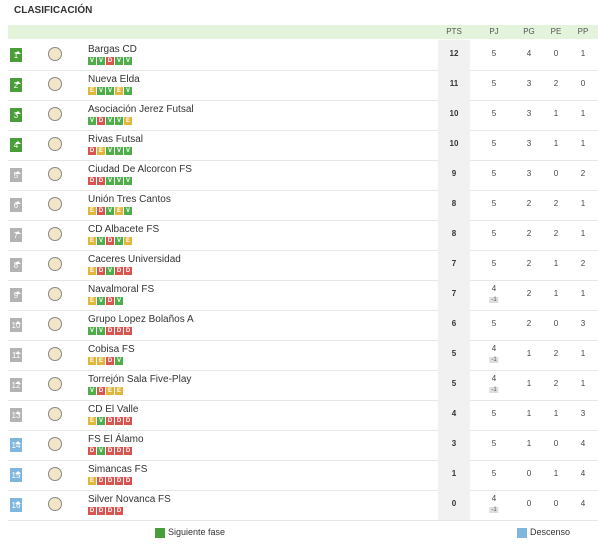 This screenshot has height=546, width=598. What do you see at coordinates (303, 415) in the screenshot?
I see `team-row: 13 CD El Valle E V D D D 4 5 1 1 3` at bounding box center [303, 415].